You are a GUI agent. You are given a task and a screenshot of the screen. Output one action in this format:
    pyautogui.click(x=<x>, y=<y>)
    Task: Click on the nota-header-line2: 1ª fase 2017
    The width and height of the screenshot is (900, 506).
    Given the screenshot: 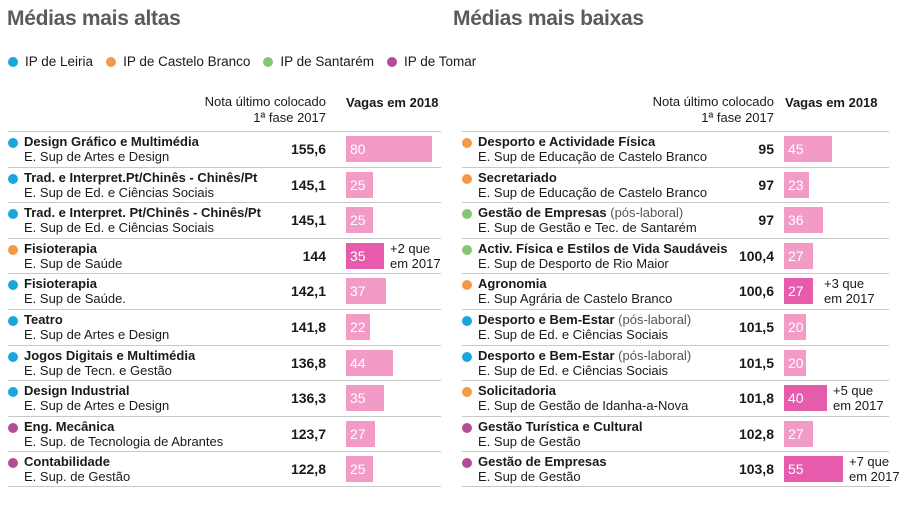 What is the action you would take?
    pyautogui.click(x=289, y=117)
    